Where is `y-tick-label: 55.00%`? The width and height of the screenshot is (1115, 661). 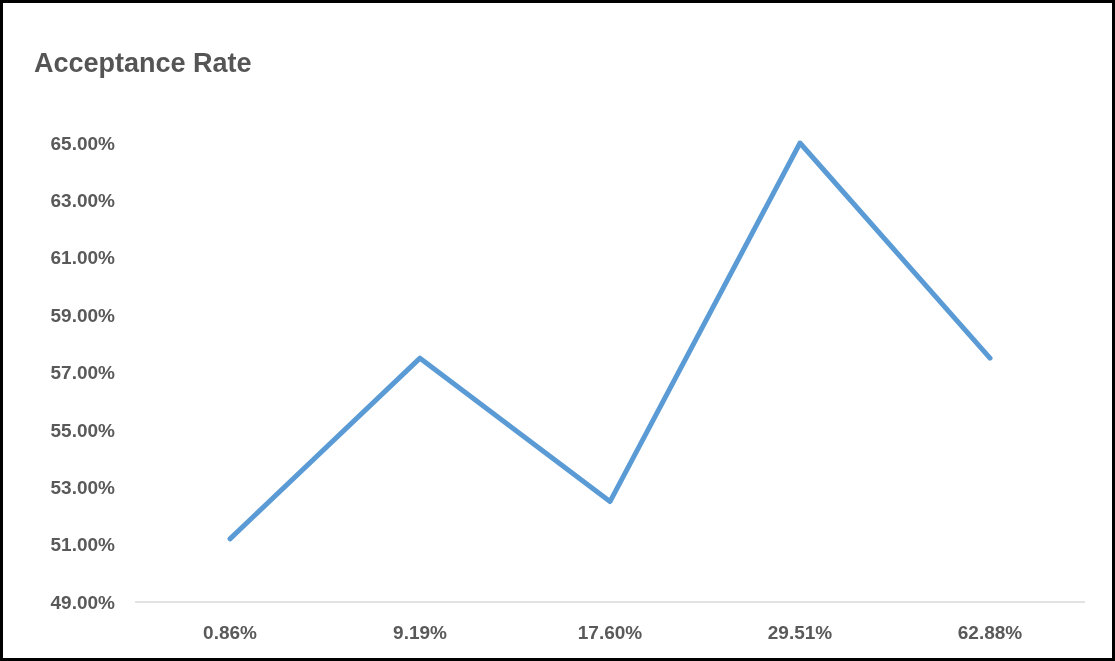 y-tick-label: 55.00% is located at coordinates (83, 430).